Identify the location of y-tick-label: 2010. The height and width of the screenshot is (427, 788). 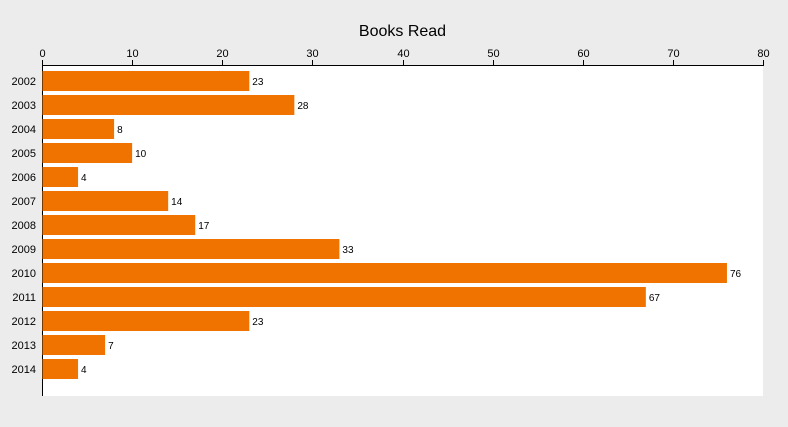
(24, 274).